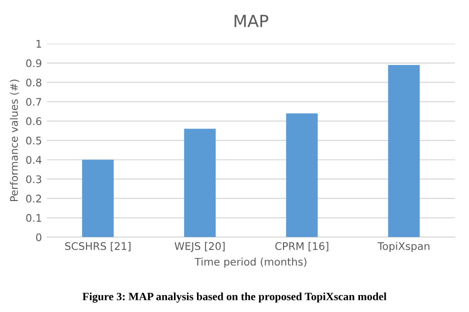 The height and width of the screenshot is (312, 469). What do you see at coordinates (234, 297) in the screenshot?
I see `caption: Figure 3: MAP analysis based on the proposed TopiXscan model` at bounding box center [234, 297].